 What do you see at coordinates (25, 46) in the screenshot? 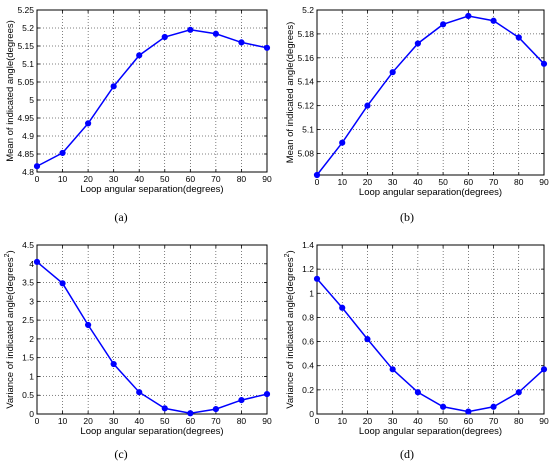
I see `y-tick-label: 5.15` at bounding box center [25, 46].